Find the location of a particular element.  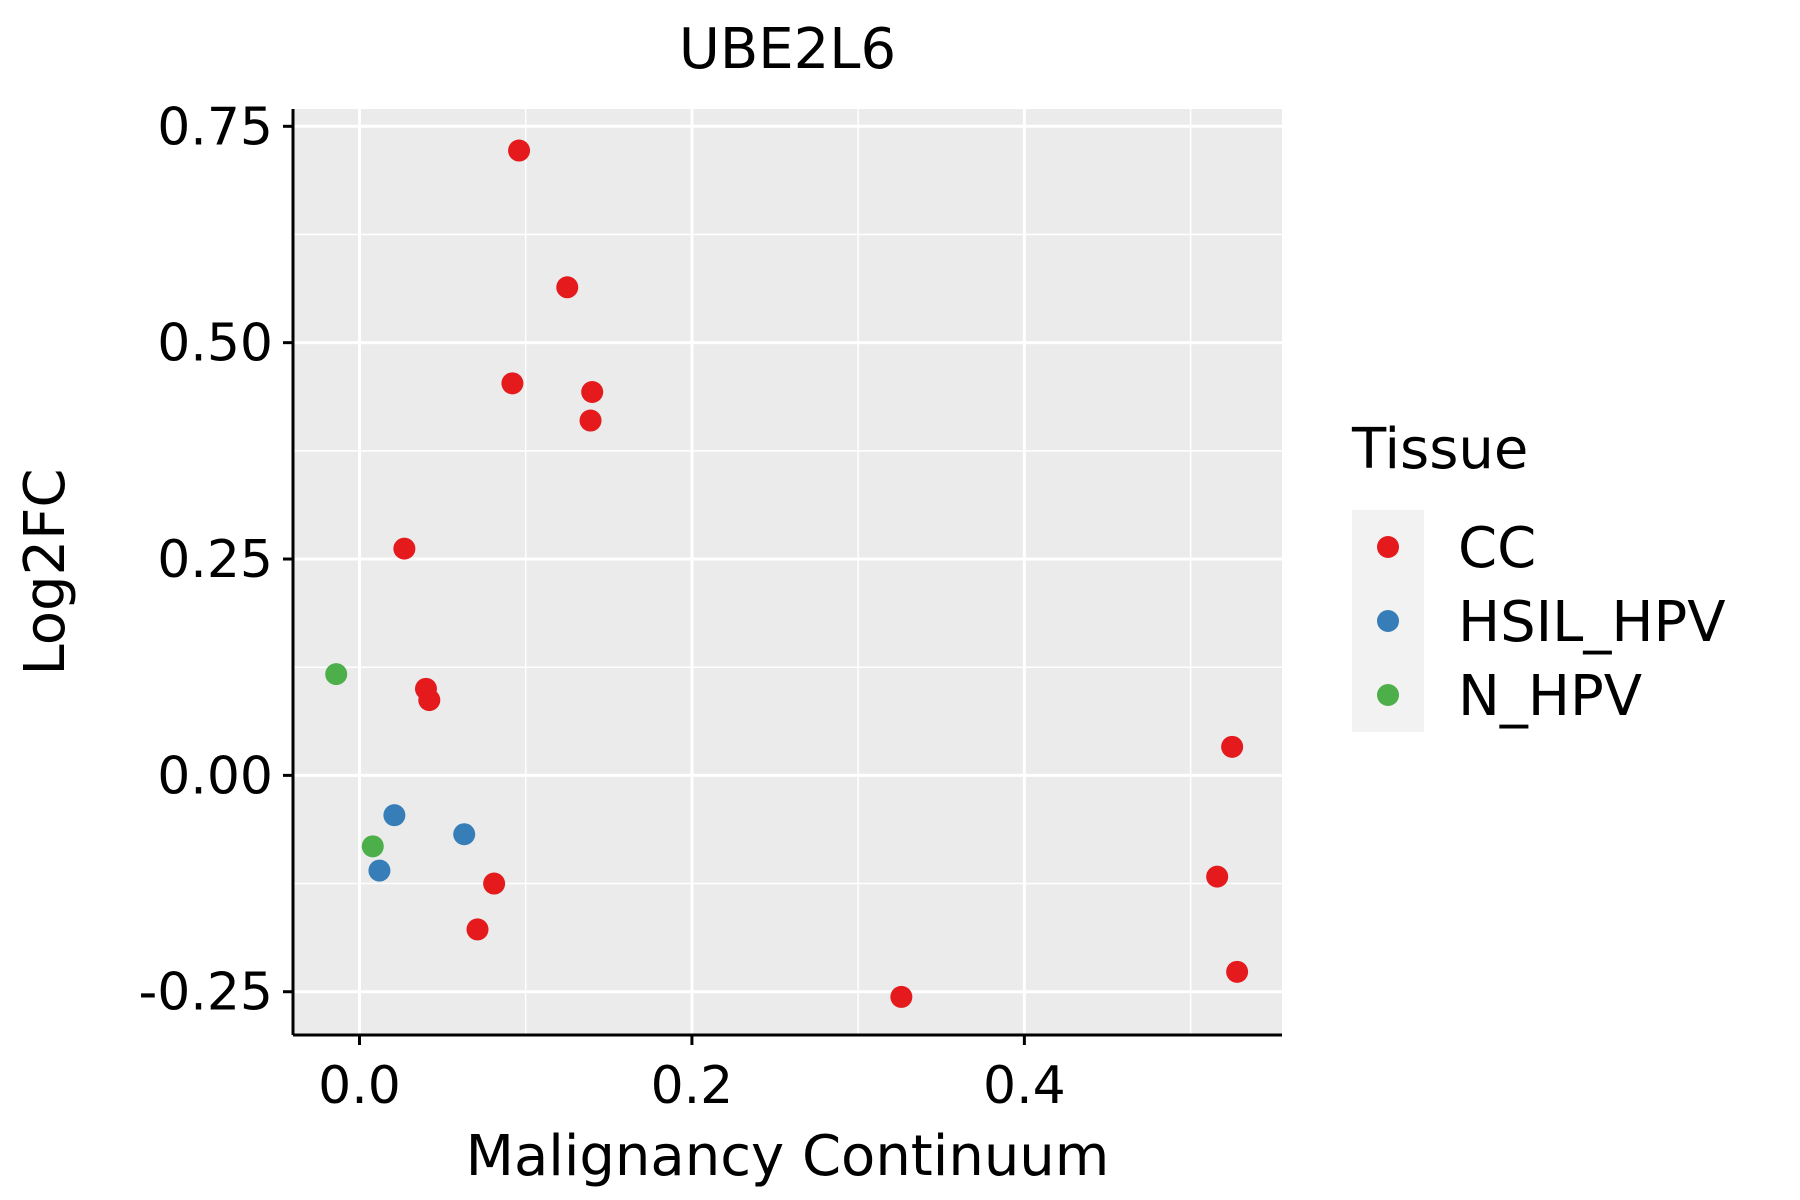

y-tick-labels: -0.25 0.00 0.25 0.50 0.75 is located at coordinates (205, 559).